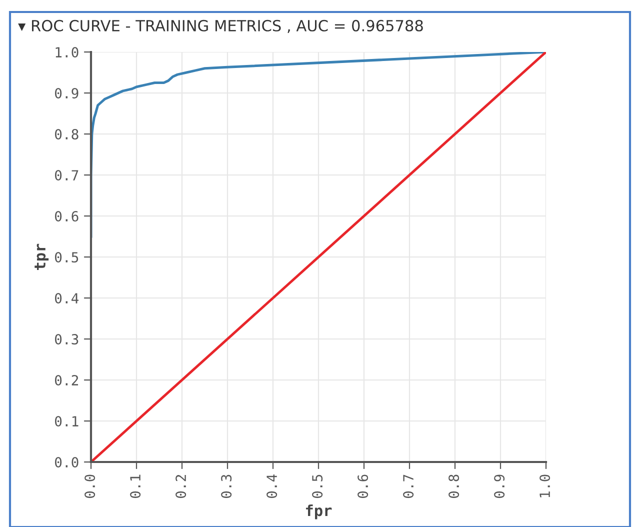 This screenshot has width=637, height=527. I want to click on x-tick-label: 0.5, so click(317, 486).